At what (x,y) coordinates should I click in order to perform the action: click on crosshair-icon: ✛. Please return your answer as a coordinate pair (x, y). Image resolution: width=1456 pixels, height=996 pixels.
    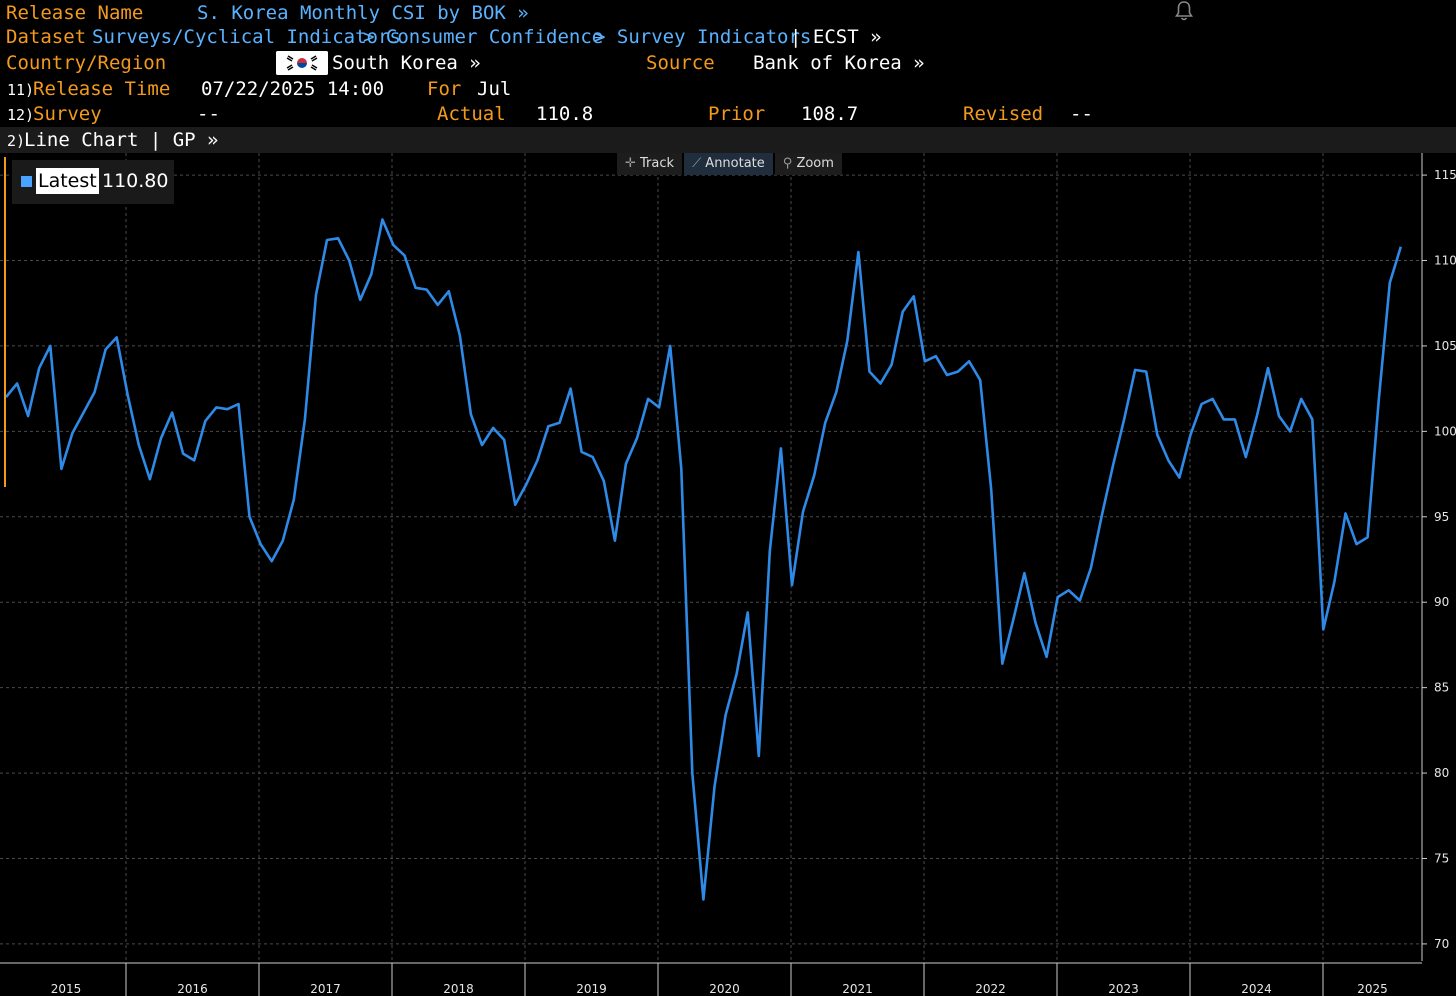
    Looking at the image, I should click on (633, 163).